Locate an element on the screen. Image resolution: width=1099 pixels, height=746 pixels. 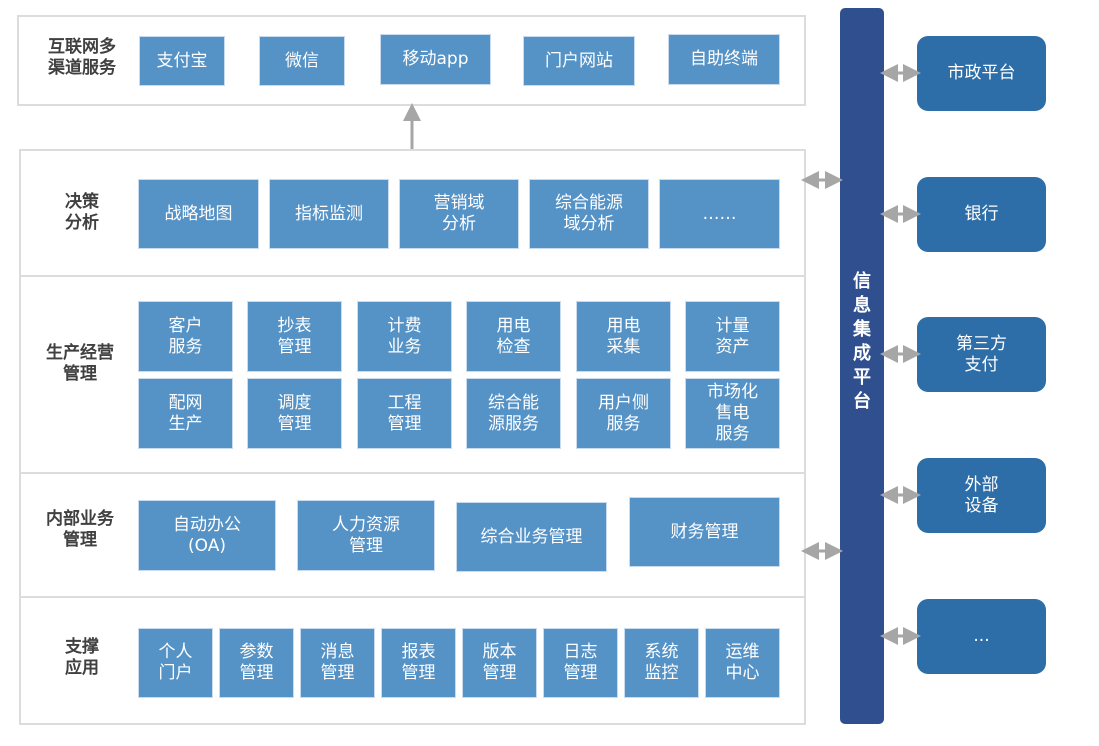
support-box: 版本 管理 is located at coordinates (499, 663).